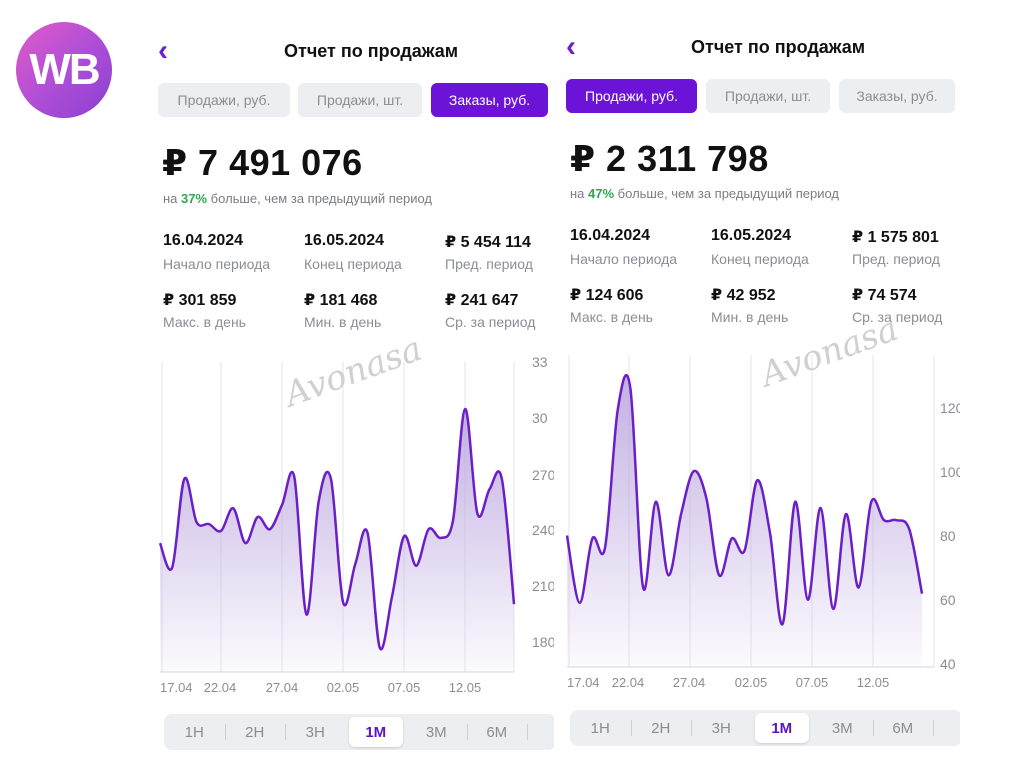 The height and width of the screenshot is (768, 1024). What do you see at coordinates (896, 259) in the screenshot?
I see `stat-prev-label: Пред. период` at bounding box center [896, 259].